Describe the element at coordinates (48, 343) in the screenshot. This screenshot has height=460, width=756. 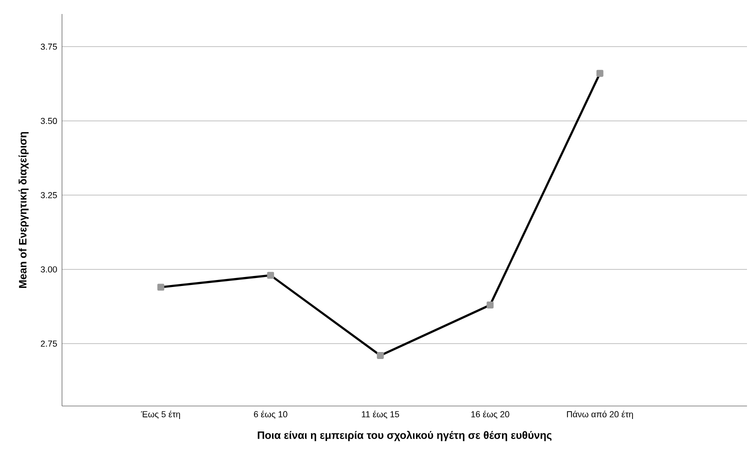
I see `y-tick-label: 2.75` at that location.